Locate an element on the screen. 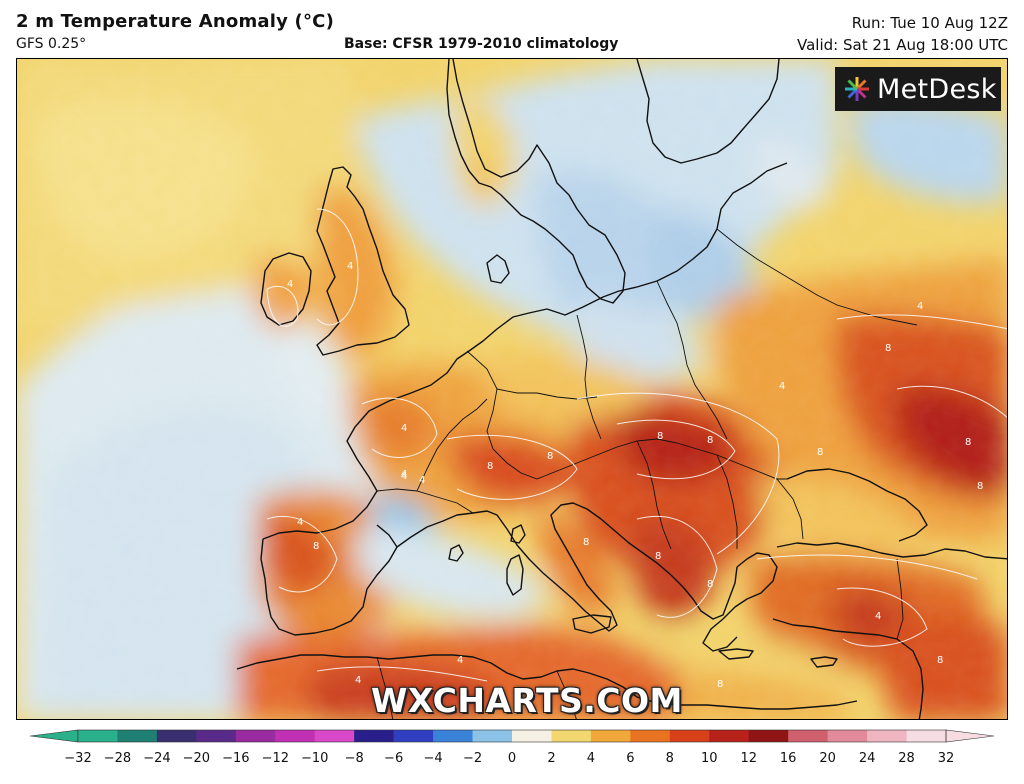  colorbar-tick-label: 24 is located at coordinates (867, 758).